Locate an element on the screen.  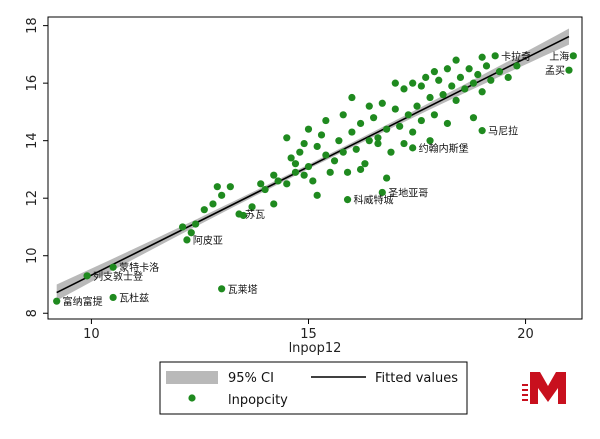
point-label-5: 圣地亚哥 is located at coordinates (408, 192).